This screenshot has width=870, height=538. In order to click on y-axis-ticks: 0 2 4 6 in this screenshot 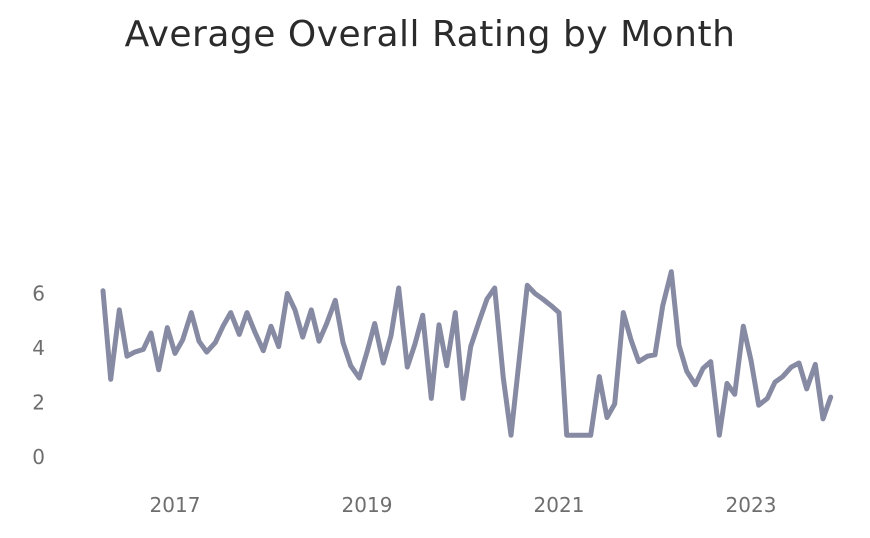, I will do `click(38, 376)`.